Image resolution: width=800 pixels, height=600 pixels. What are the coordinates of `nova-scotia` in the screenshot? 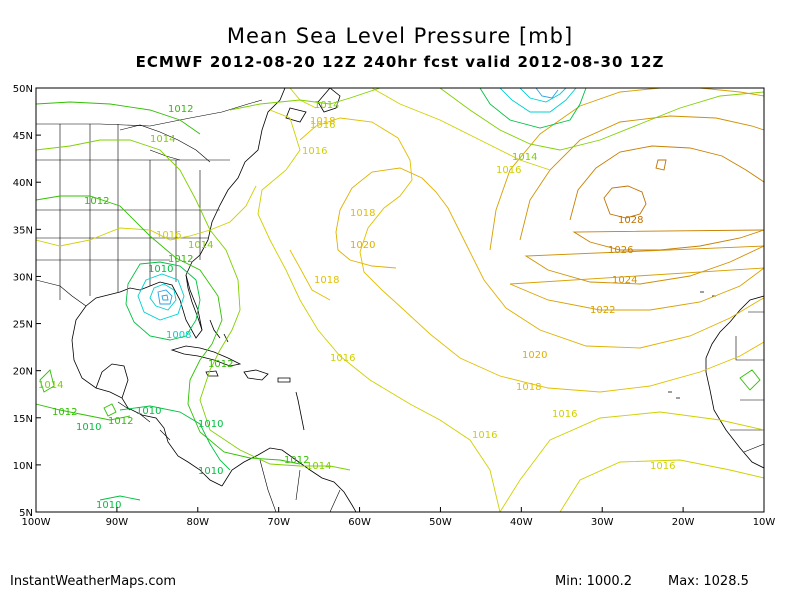 It's located at (296, 115).